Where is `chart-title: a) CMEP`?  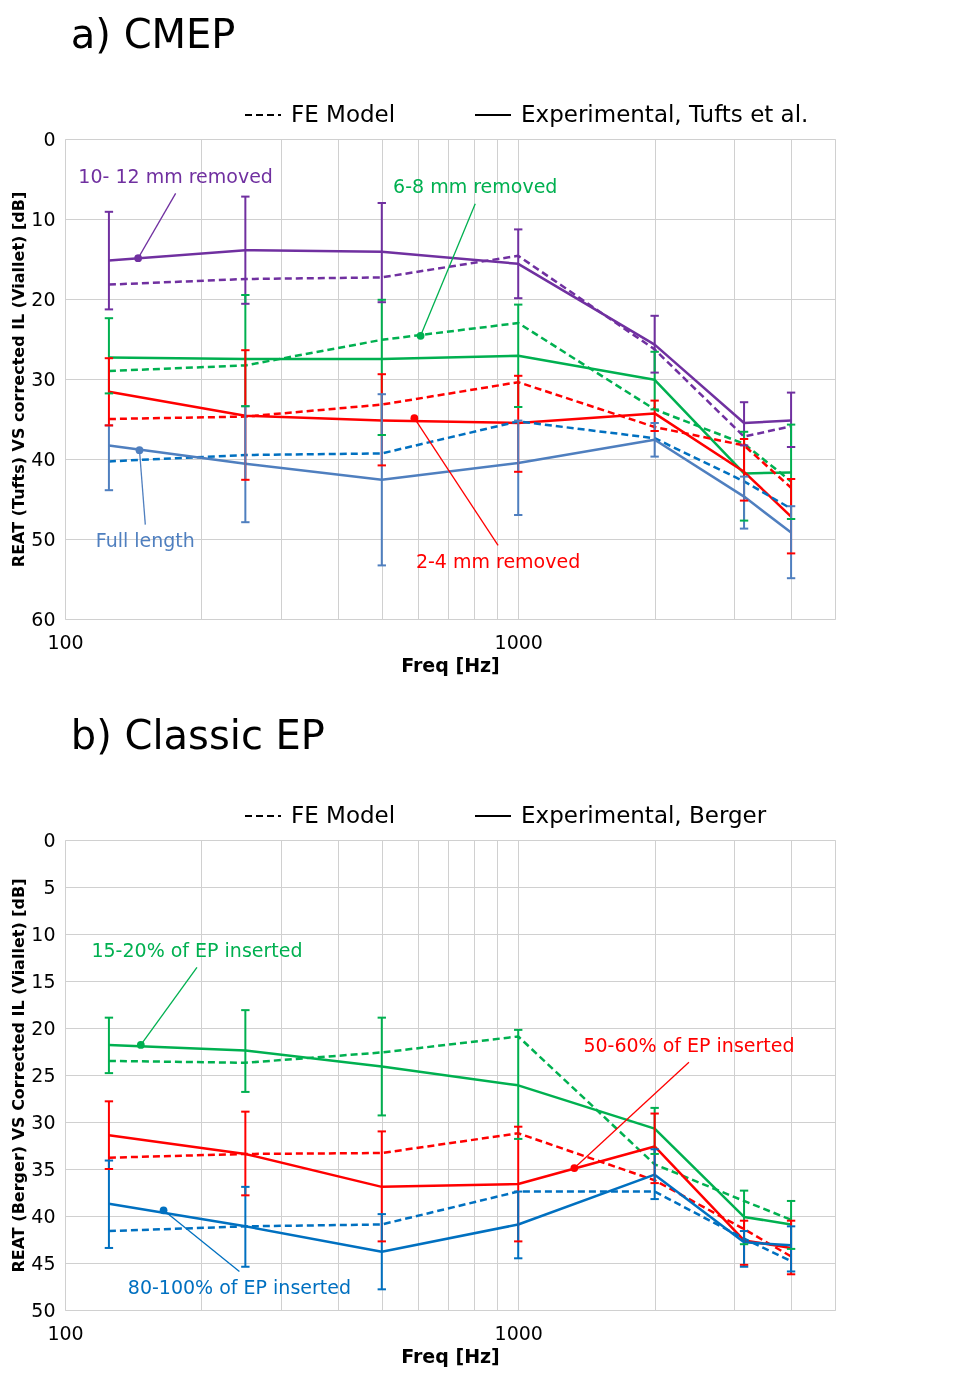 chart-title: a) CMEP is located at coordinates (153, 34).